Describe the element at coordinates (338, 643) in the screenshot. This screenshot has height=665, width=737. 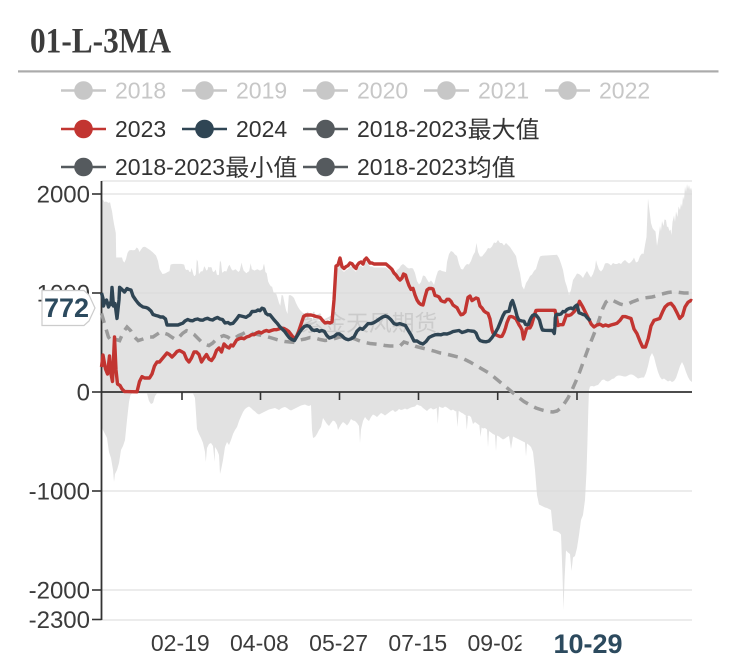
I see `svg-text: 05-27` at that location.